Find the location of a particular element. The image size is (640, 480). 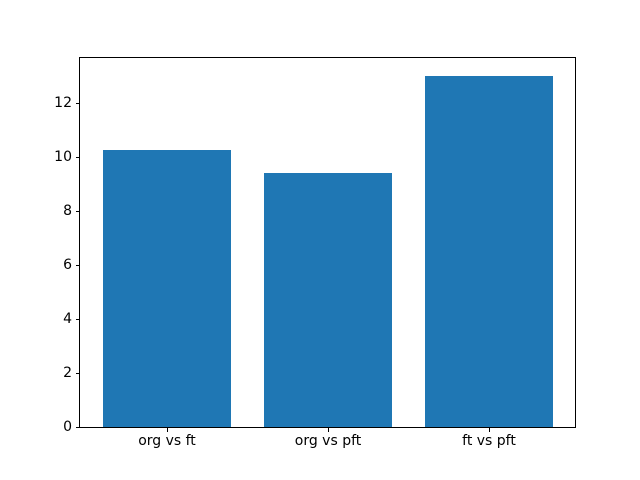

y-axis-tick-label: 2 is located at coordinates (67, 372).